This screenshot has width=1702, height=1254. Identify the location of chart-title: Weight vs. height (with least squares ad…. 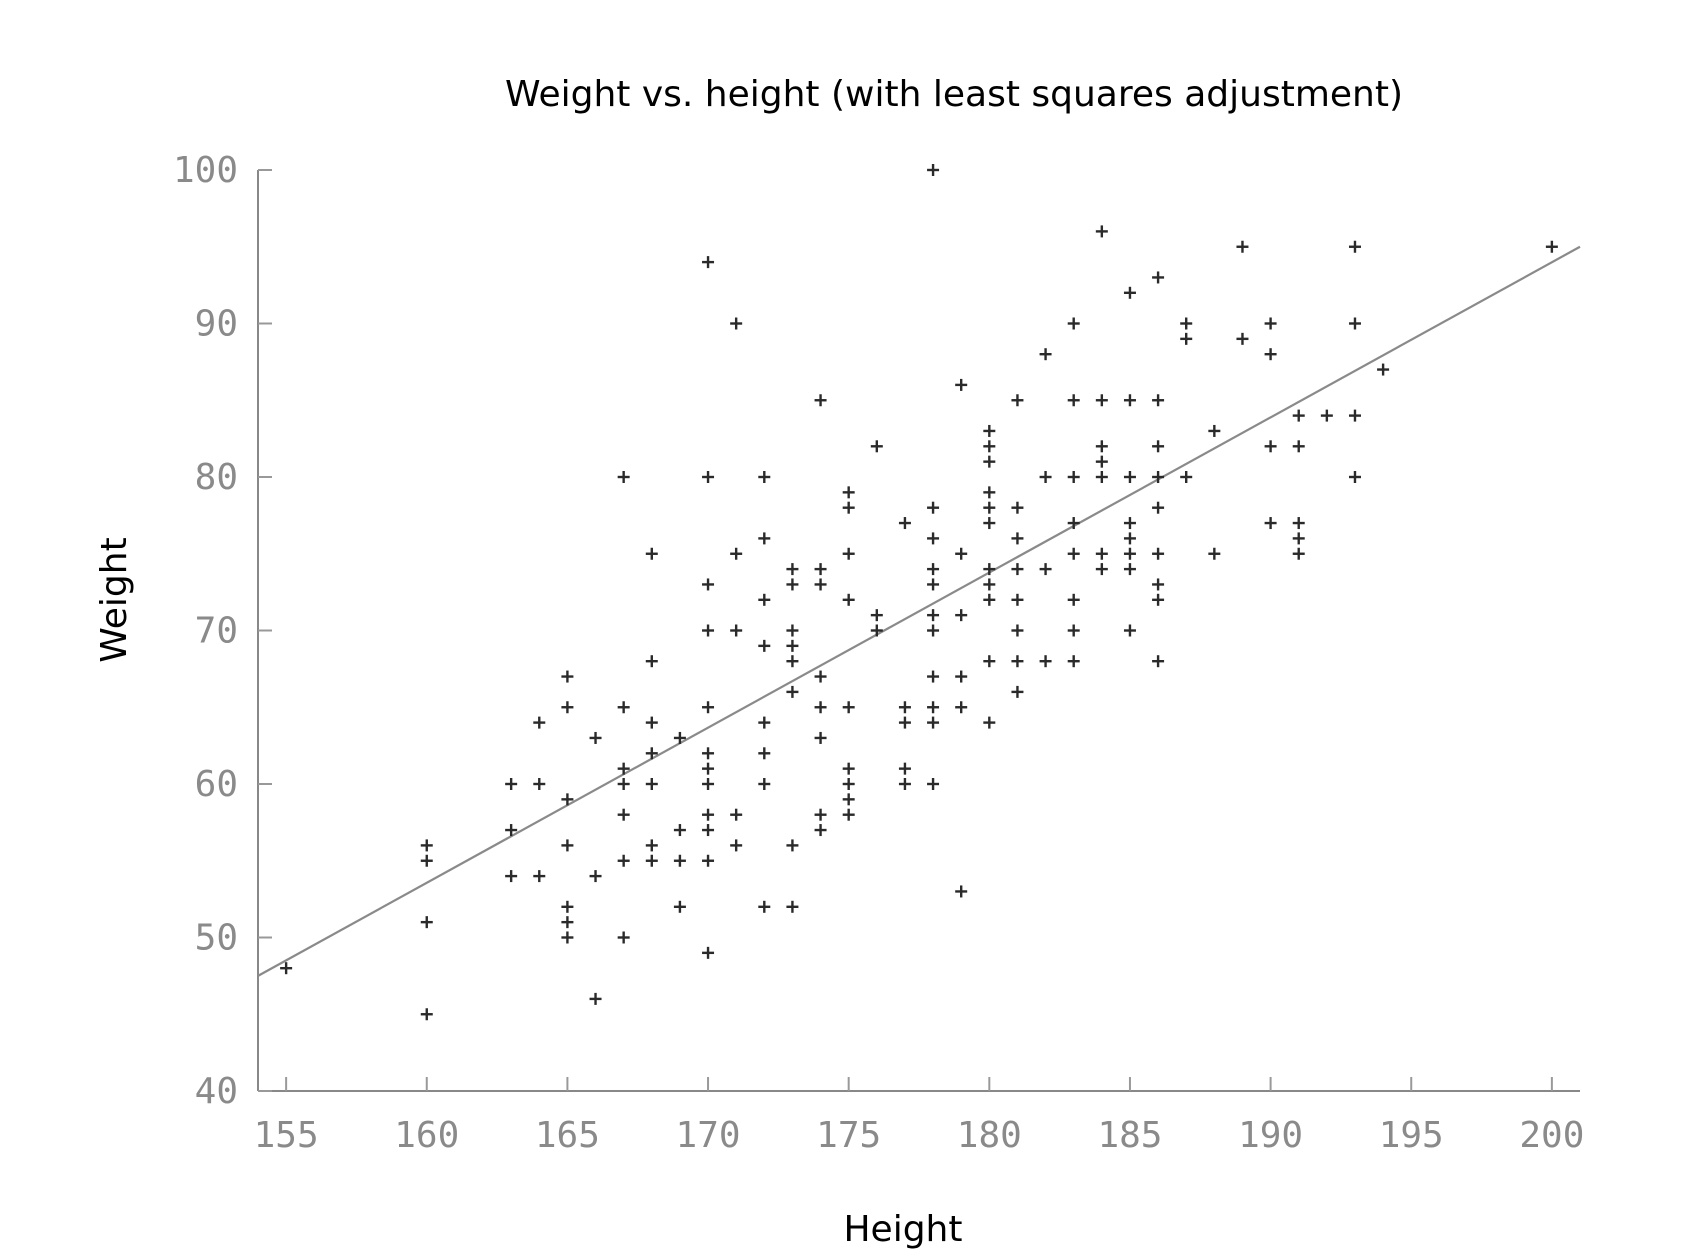
(954, 94).